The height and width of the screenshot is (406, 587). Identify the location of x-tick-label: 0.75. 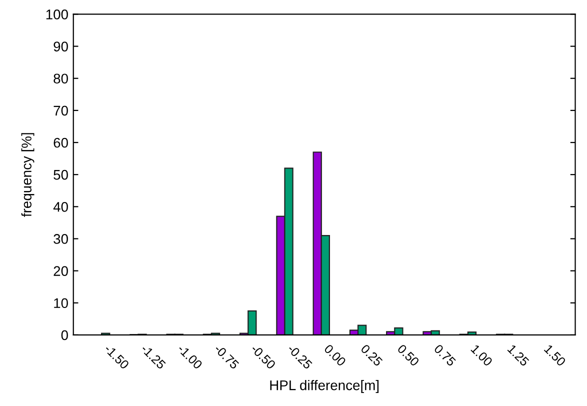
(445, 355).